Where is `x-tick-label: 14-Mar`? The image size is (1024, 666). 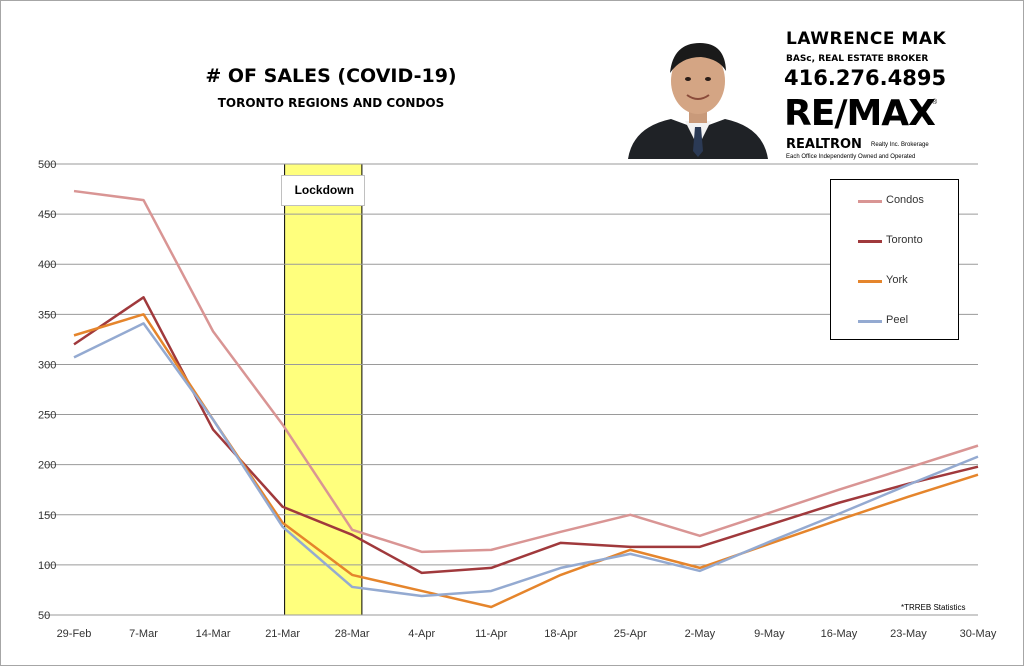
x-tick-label: 14-Mar is located at coordinates (213, 634).